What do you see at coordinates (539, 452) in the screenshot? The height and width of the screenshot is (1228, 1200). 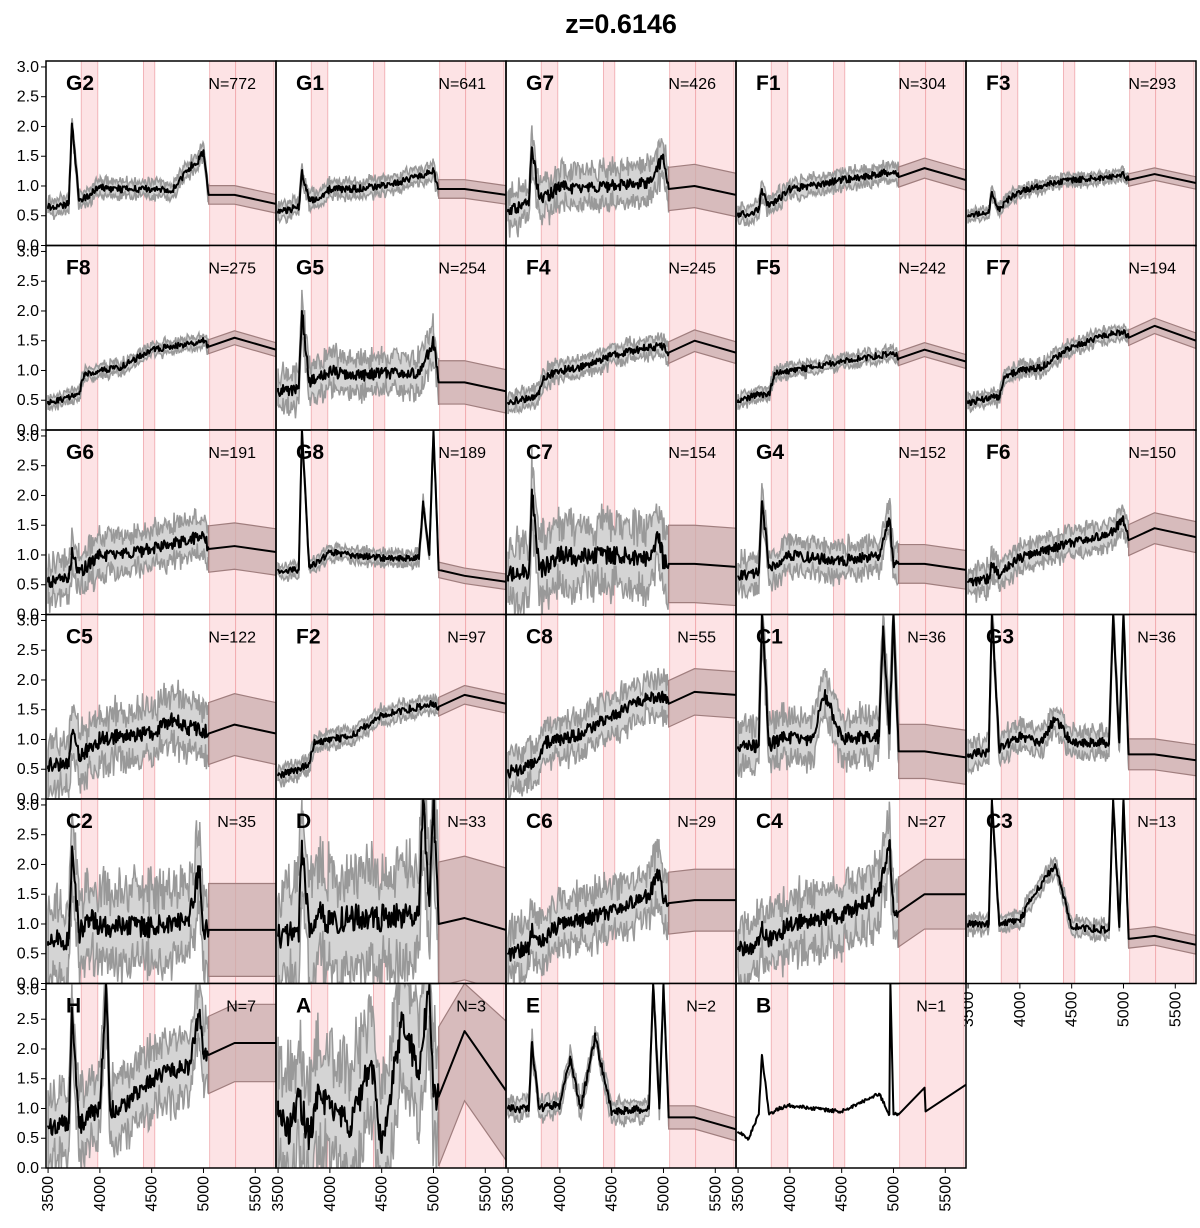 I see `panel-label: C7` at bounding box center [539, 452].